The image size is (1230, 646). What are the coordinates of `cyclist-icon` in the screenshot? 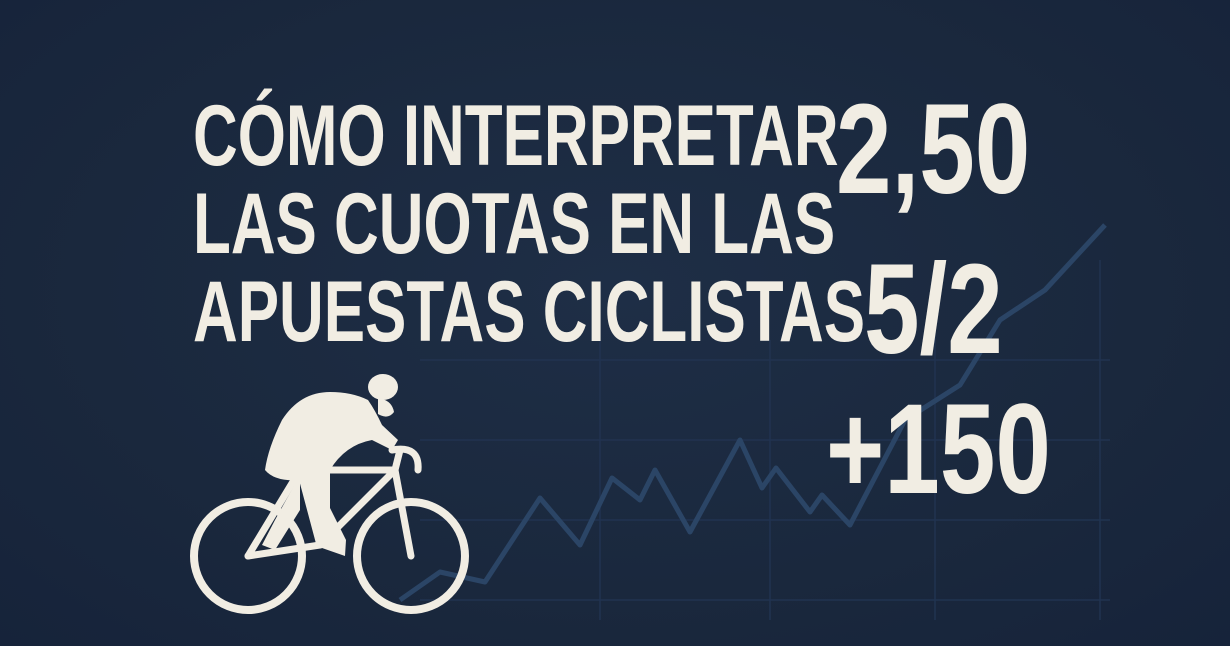 It's located at (329, 494).